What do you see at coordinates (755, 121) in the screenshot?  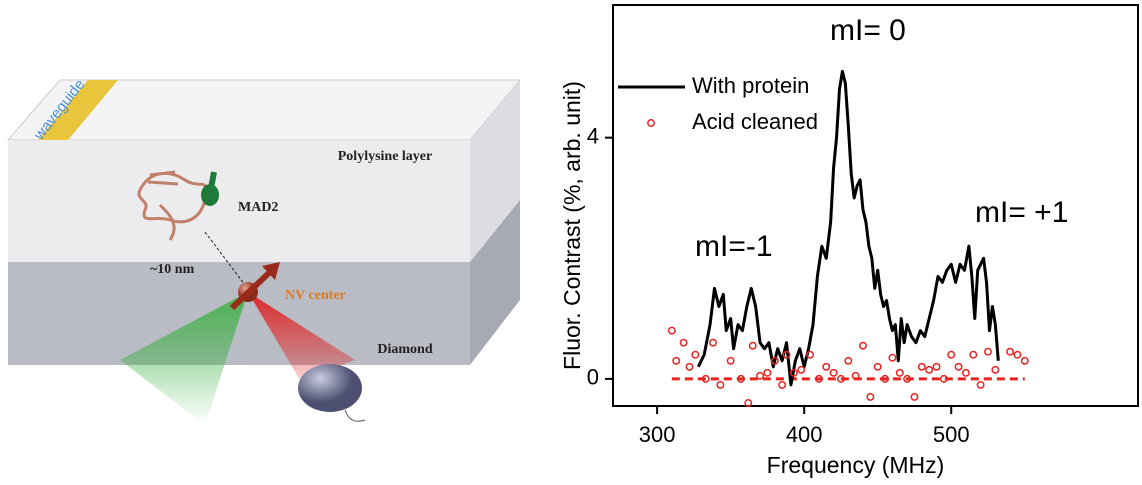 I see `legend-label: Acid cleaned` at bounding box center [755, 121].